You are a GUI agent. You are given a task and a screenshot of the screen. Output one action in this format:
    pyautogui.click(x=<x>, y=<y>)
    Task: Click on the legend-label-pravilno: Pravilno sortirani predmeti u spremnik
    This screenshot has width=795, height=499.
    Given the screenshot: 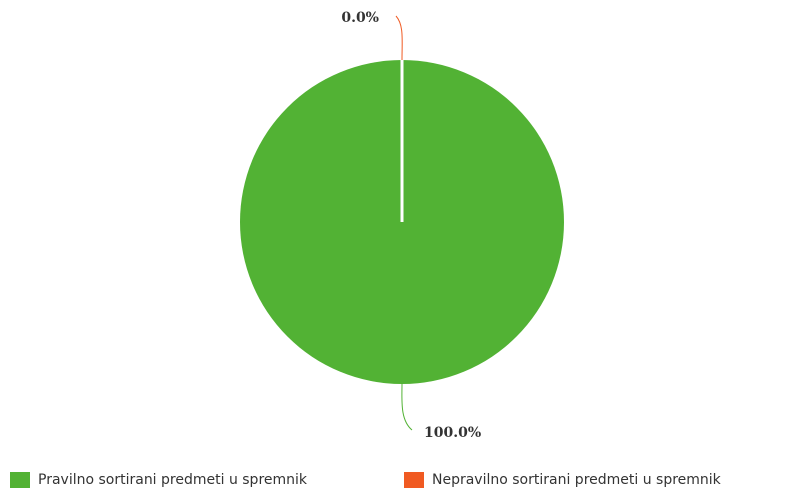 What is the action you would take?
    pyautogui.click(x=173, y=480)
    